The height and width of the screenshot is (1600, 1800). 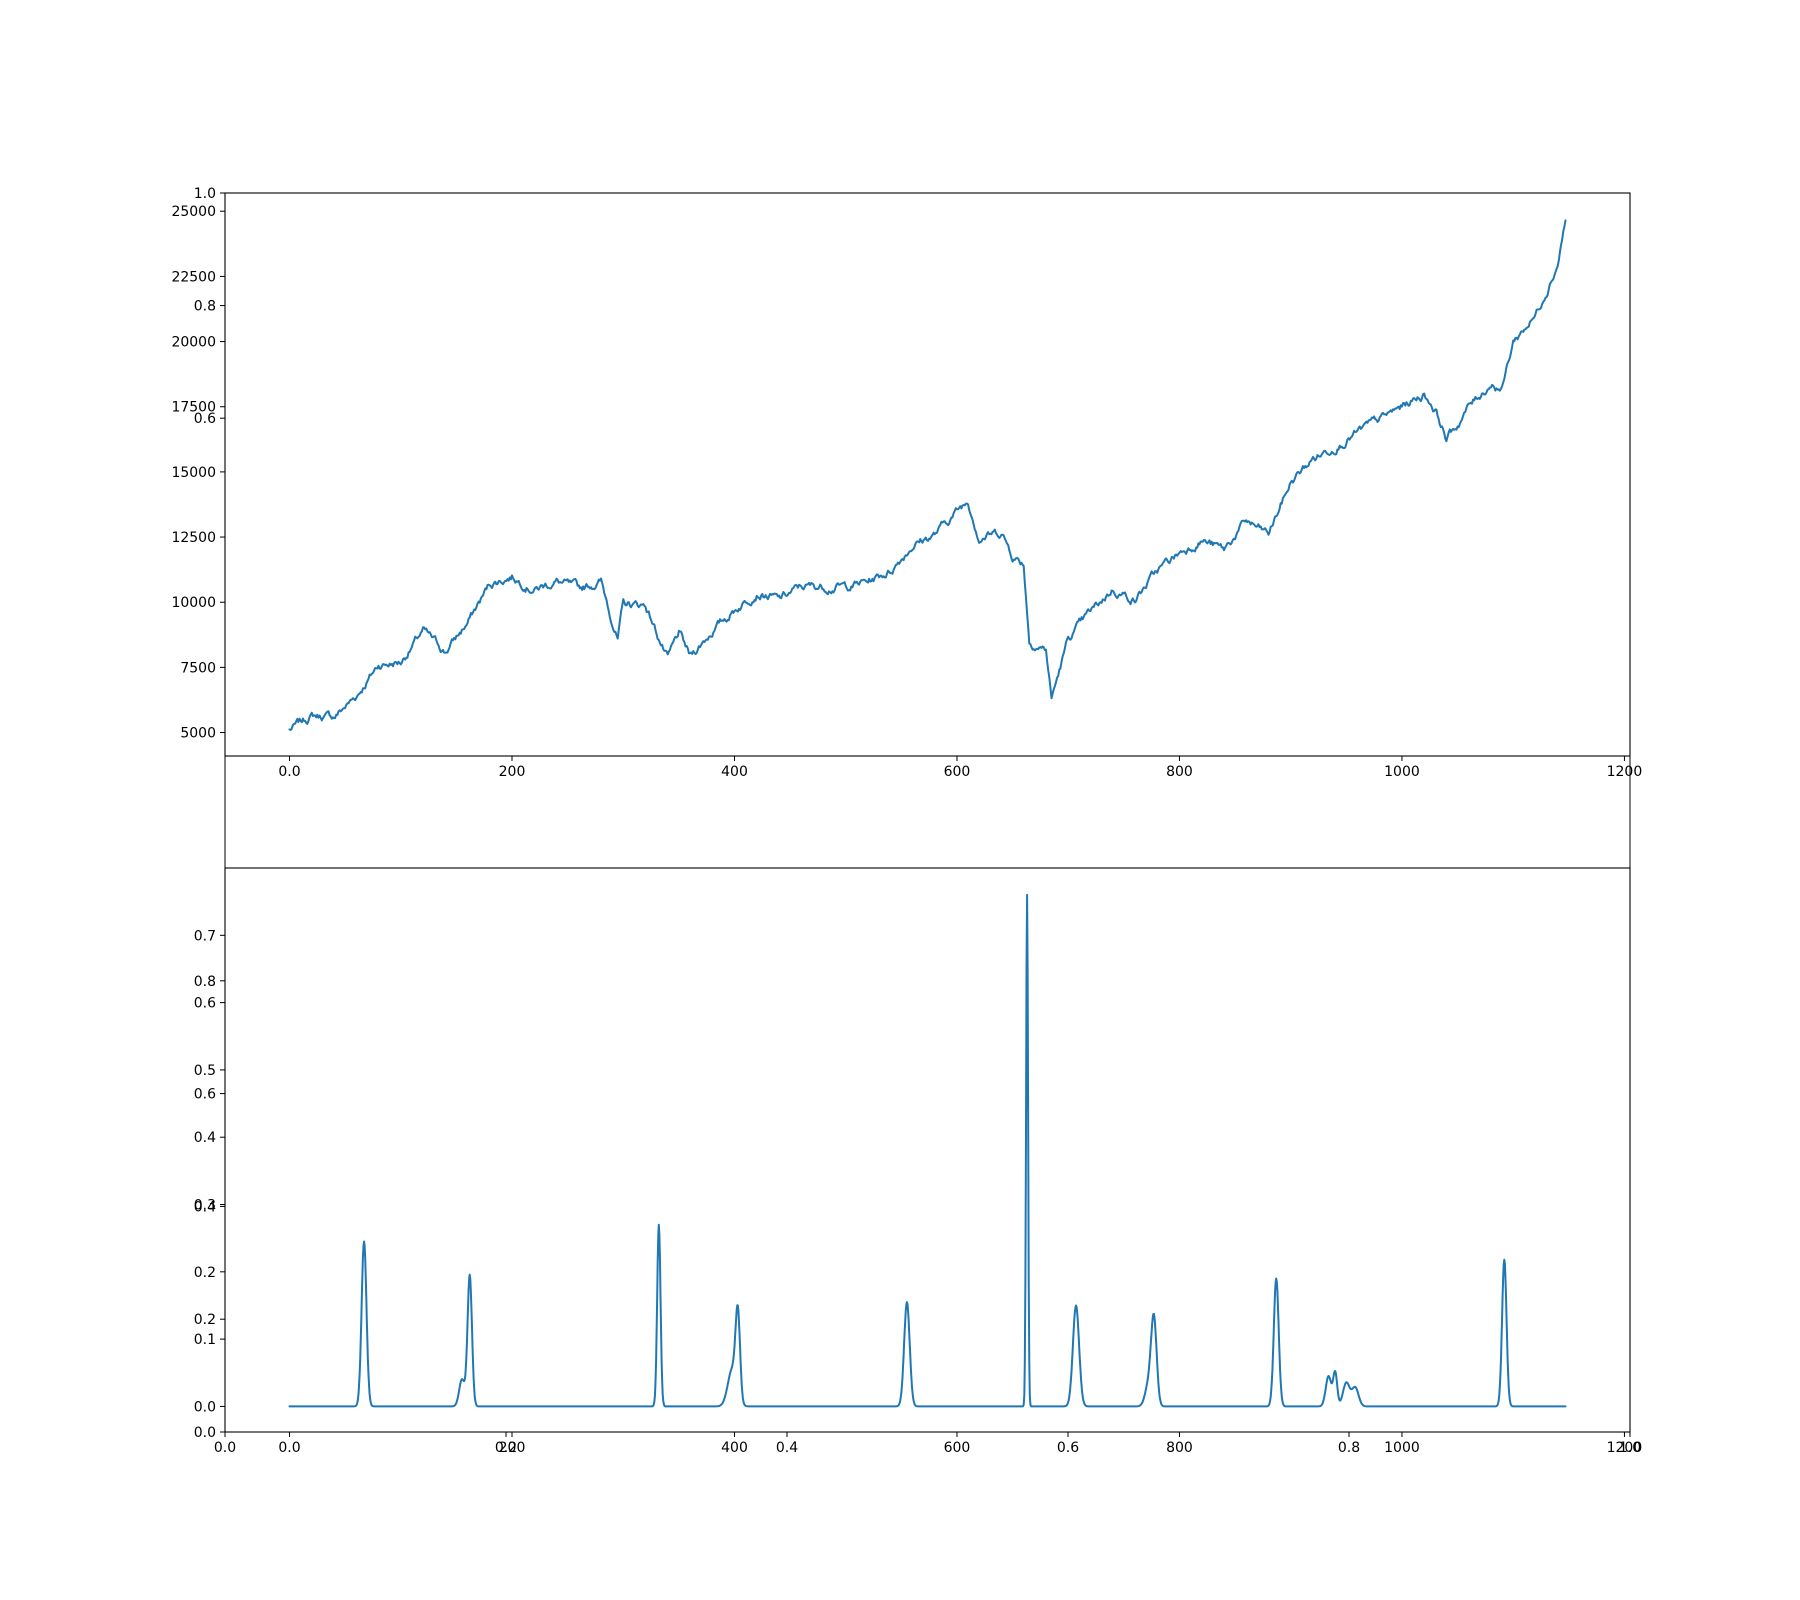 I want to click on bottom-x-tick-0: 0.0, so click(x=289, y=1448).